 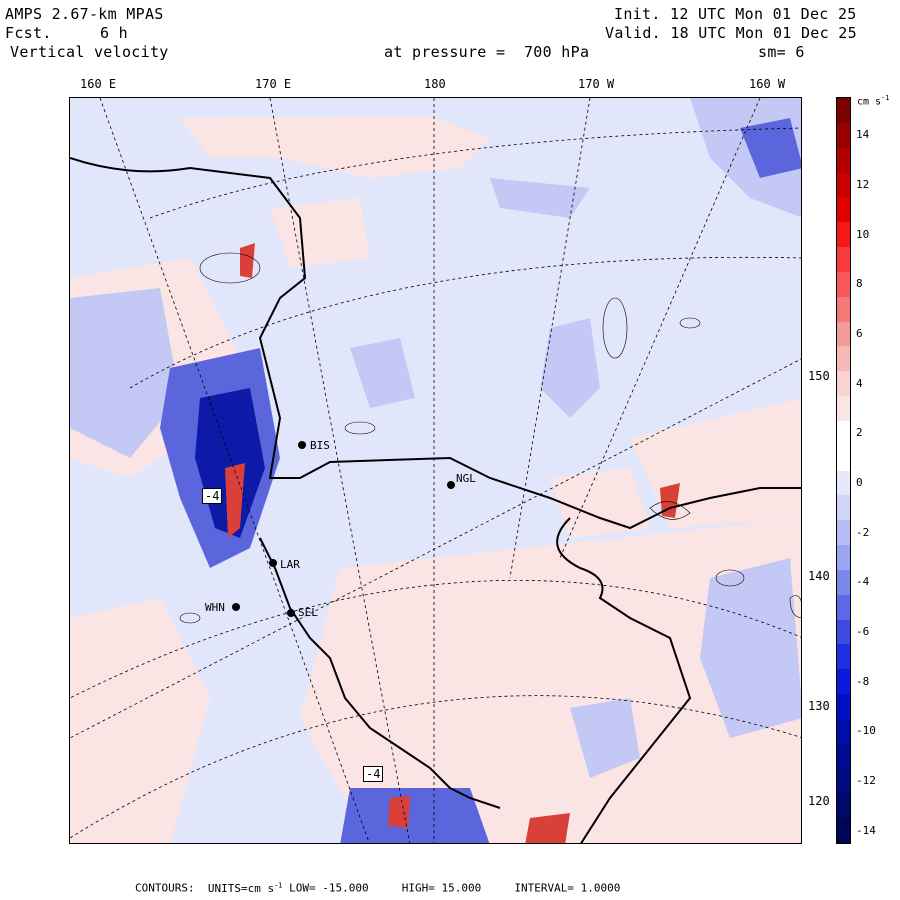 What do you see at coordinates (435, 84) in the screenshot?
I see `lon-label-180: 180` at bounding box center [435, 84].